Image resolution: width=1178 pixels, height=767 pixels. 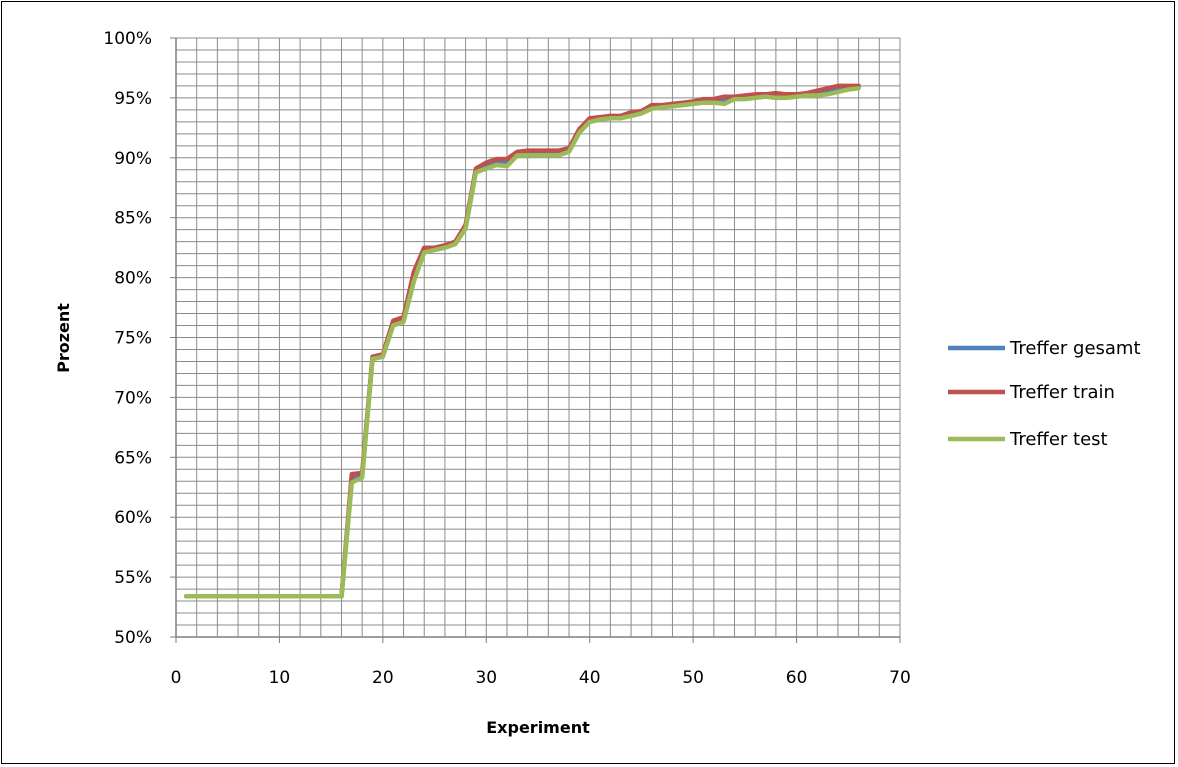 I want to click on x-tick-label: 50, so click(x=693, y=678).